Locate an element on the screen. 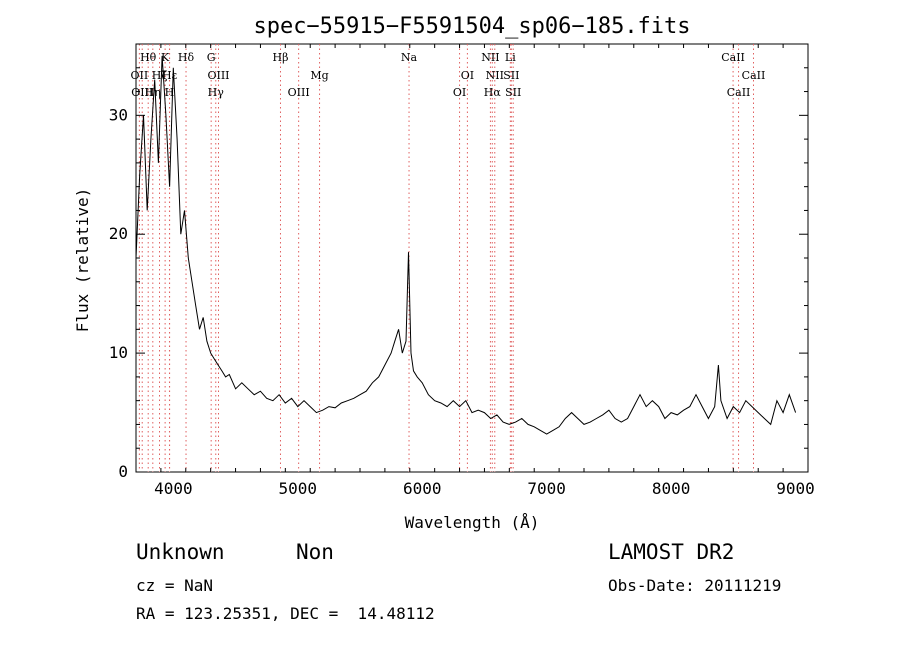 The width and height of the screenshot is (900, 650). line-marker-label: Hα is located at coordinates (493, 92).